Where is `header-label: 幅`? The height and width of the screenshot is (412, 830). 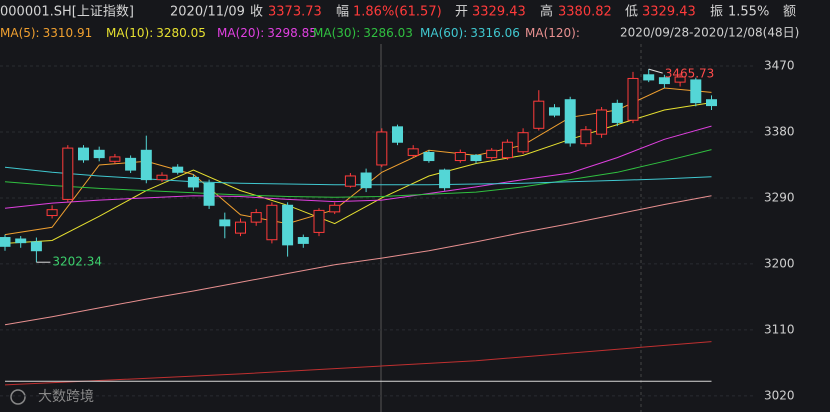
header-label: 幅 is located at coordinates (342, 12).